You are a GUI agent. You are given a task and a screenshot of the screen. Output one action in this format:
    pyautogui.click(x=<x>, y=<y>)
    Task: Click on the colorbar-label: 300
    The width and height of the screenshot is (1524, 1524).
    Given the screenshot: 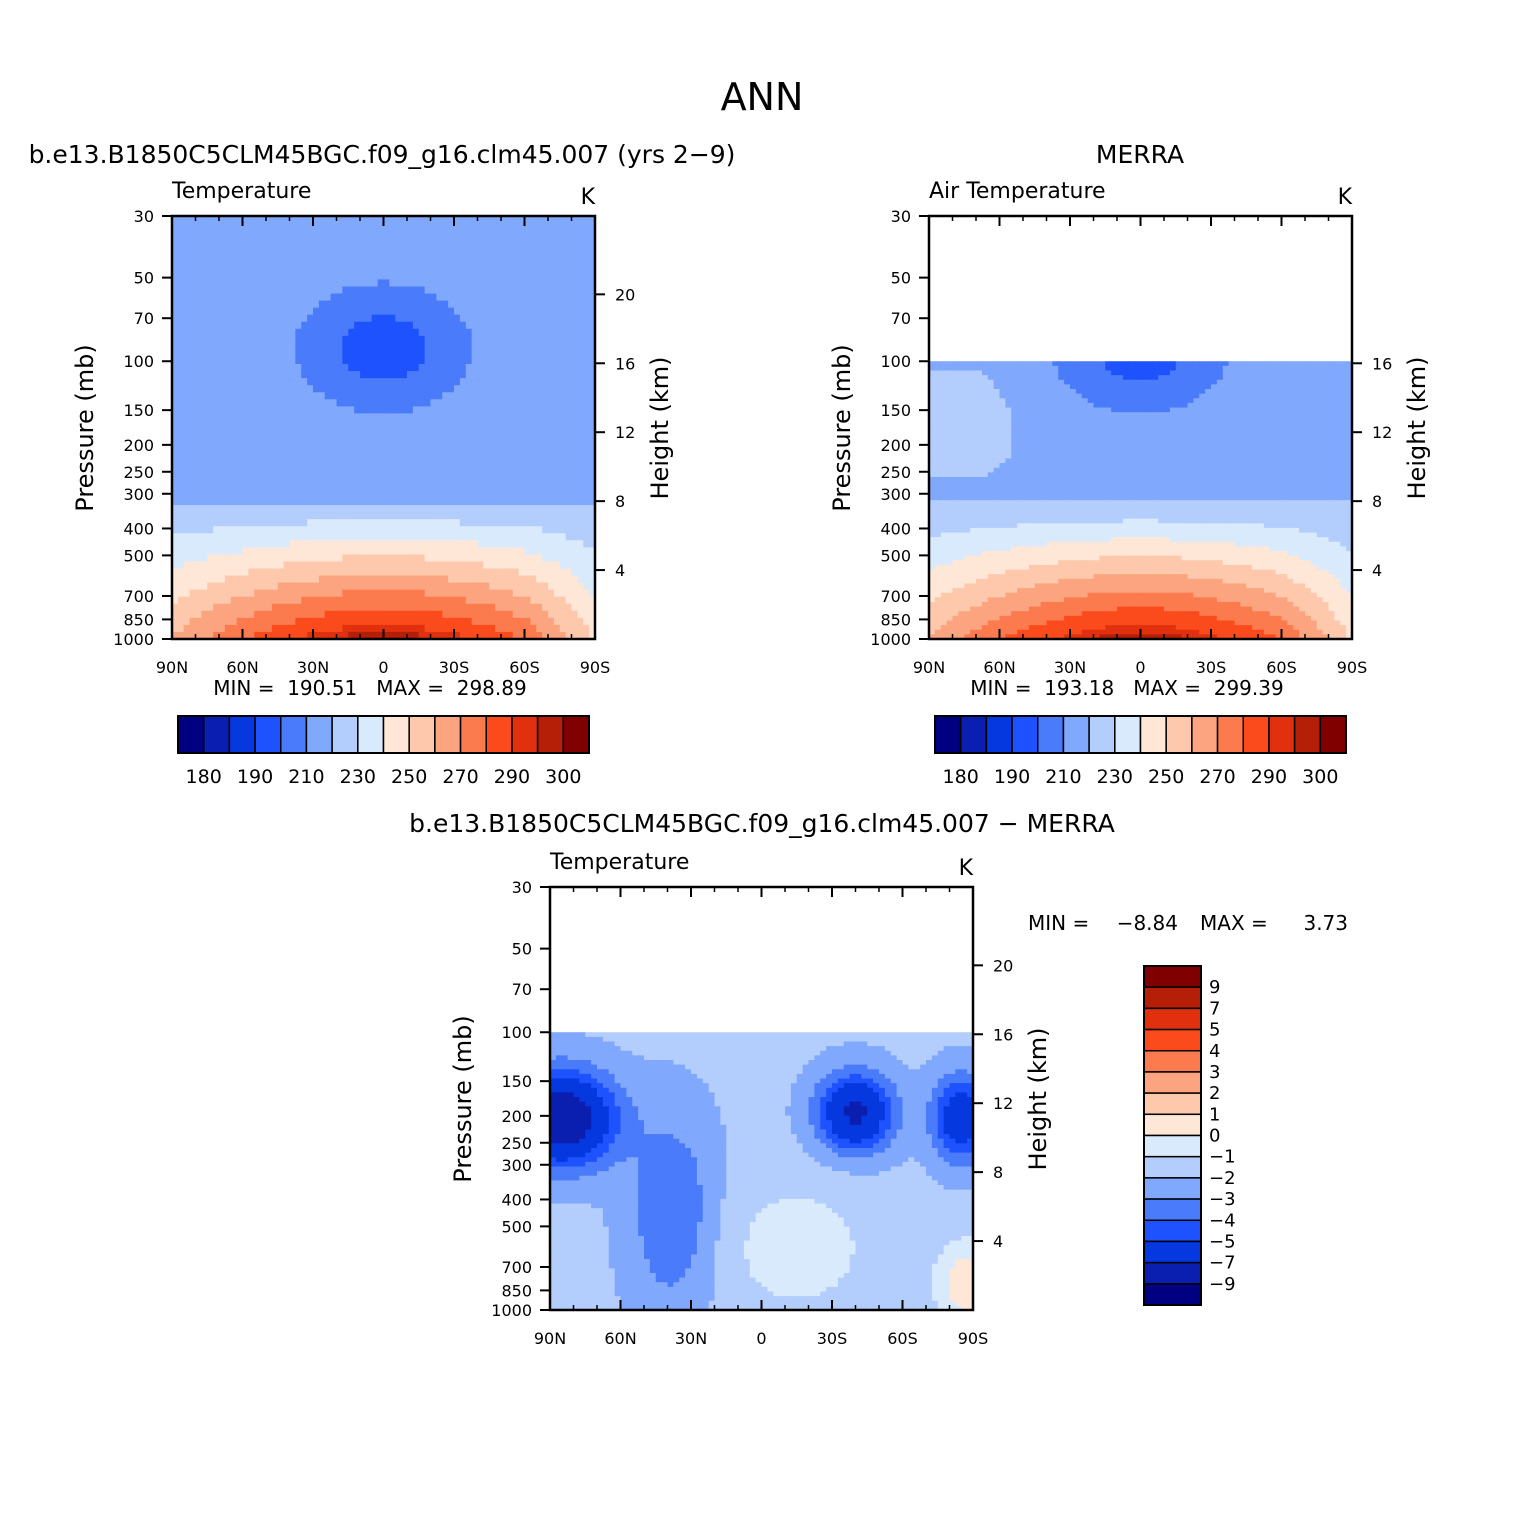 What is the action you would take?
    pyautogui.click(x=563, y=777)
    